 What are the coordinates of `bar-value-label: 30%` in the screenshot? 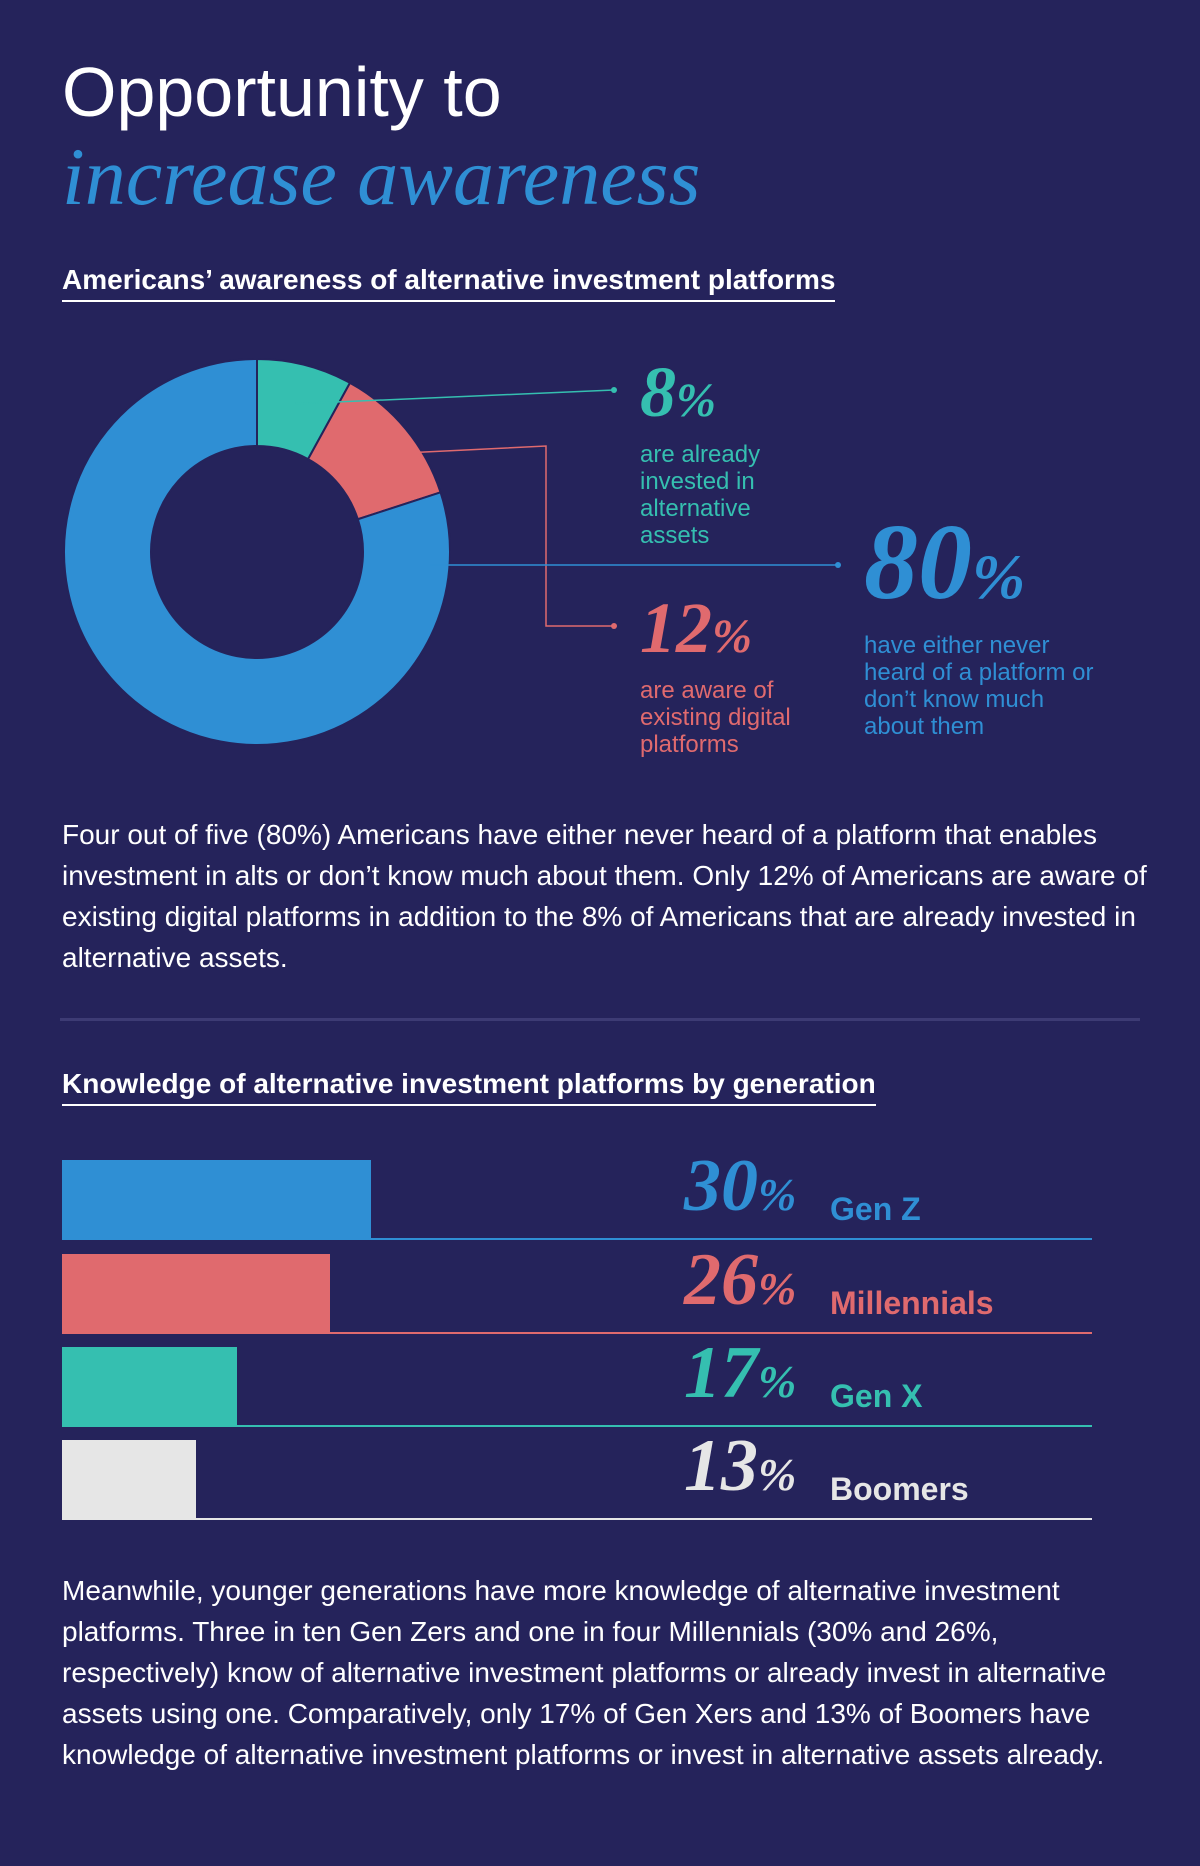 It's located at (740, 1186).